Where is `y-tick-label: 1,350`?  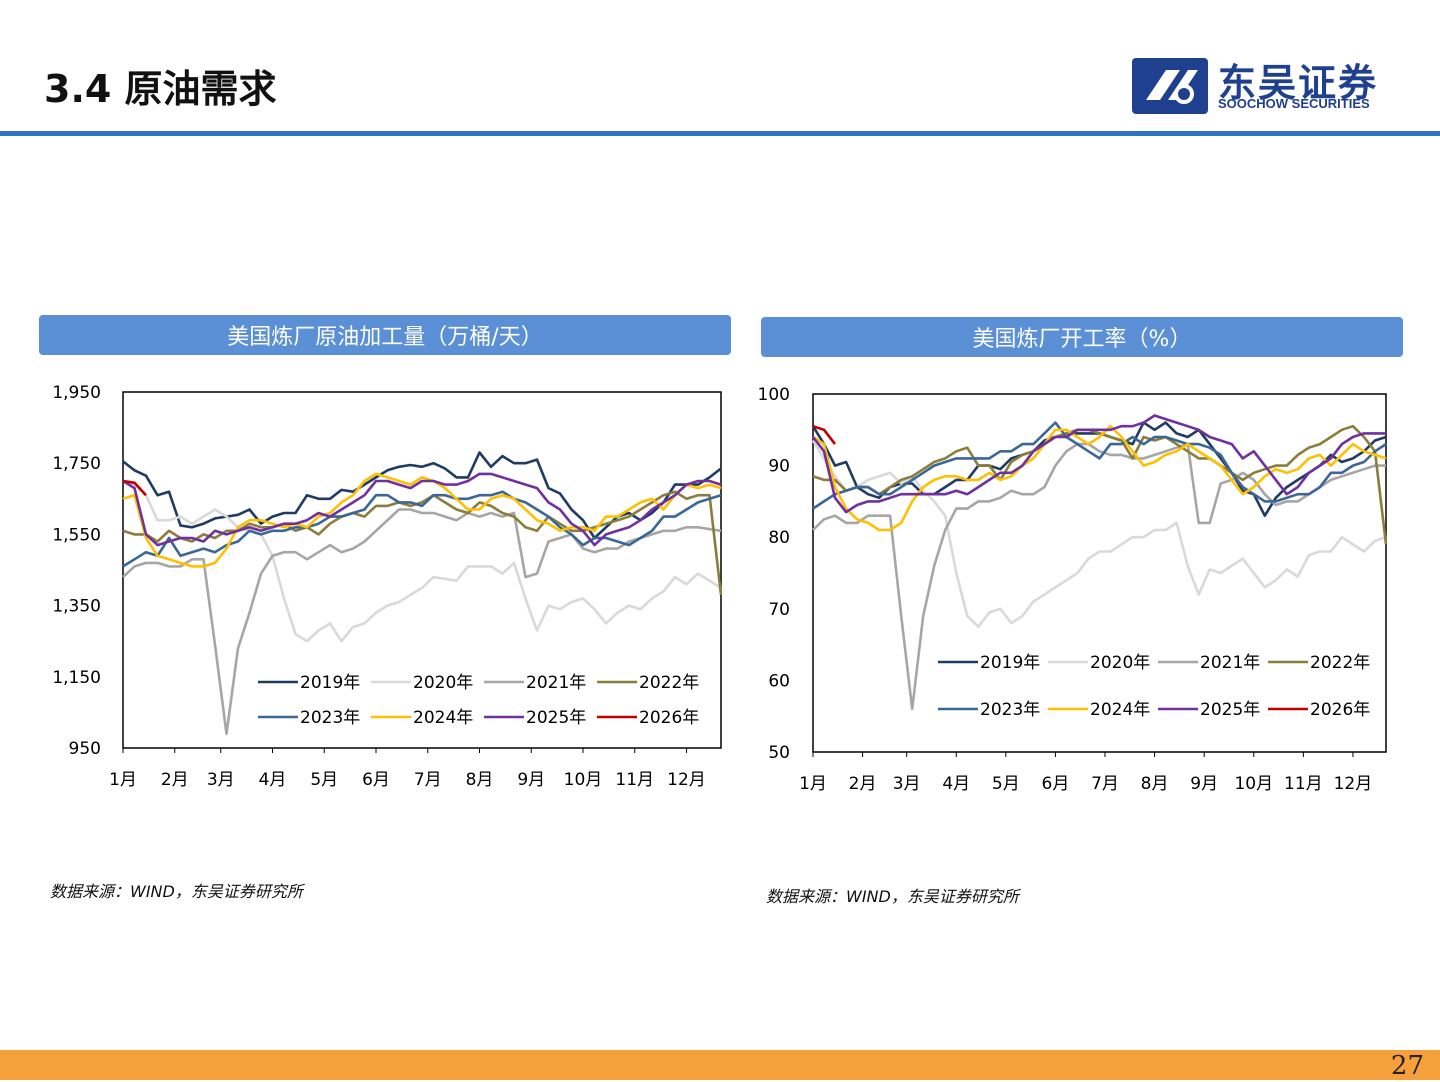 y-tick-label: 1,350 is located at coordinates (76, 607).